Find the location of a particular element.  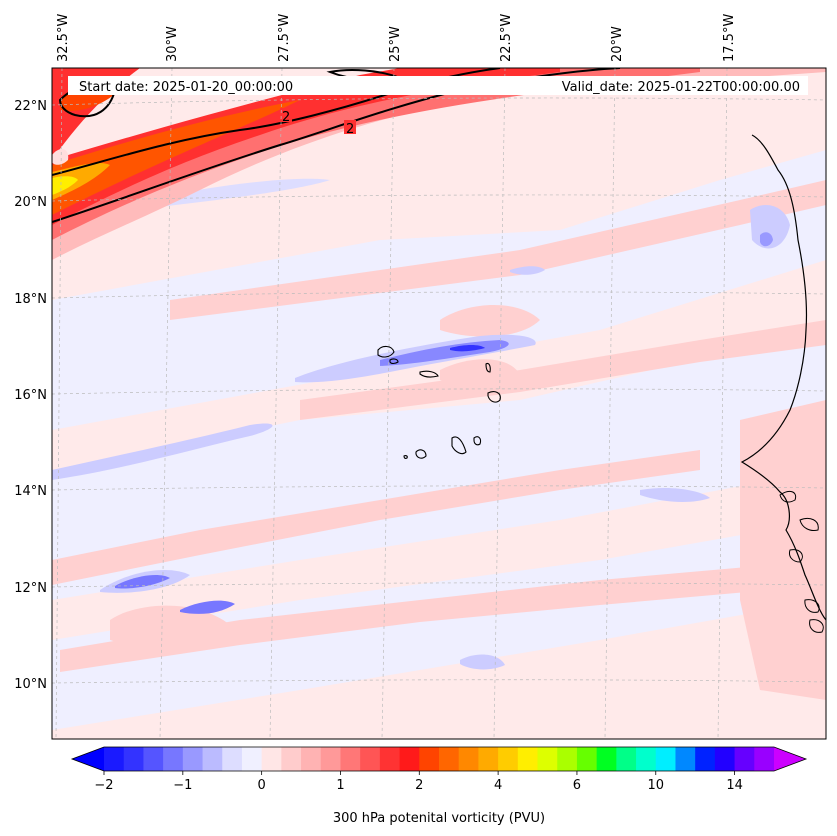

colorbar-tick-label: 6 is located at coordinates (577, 785).